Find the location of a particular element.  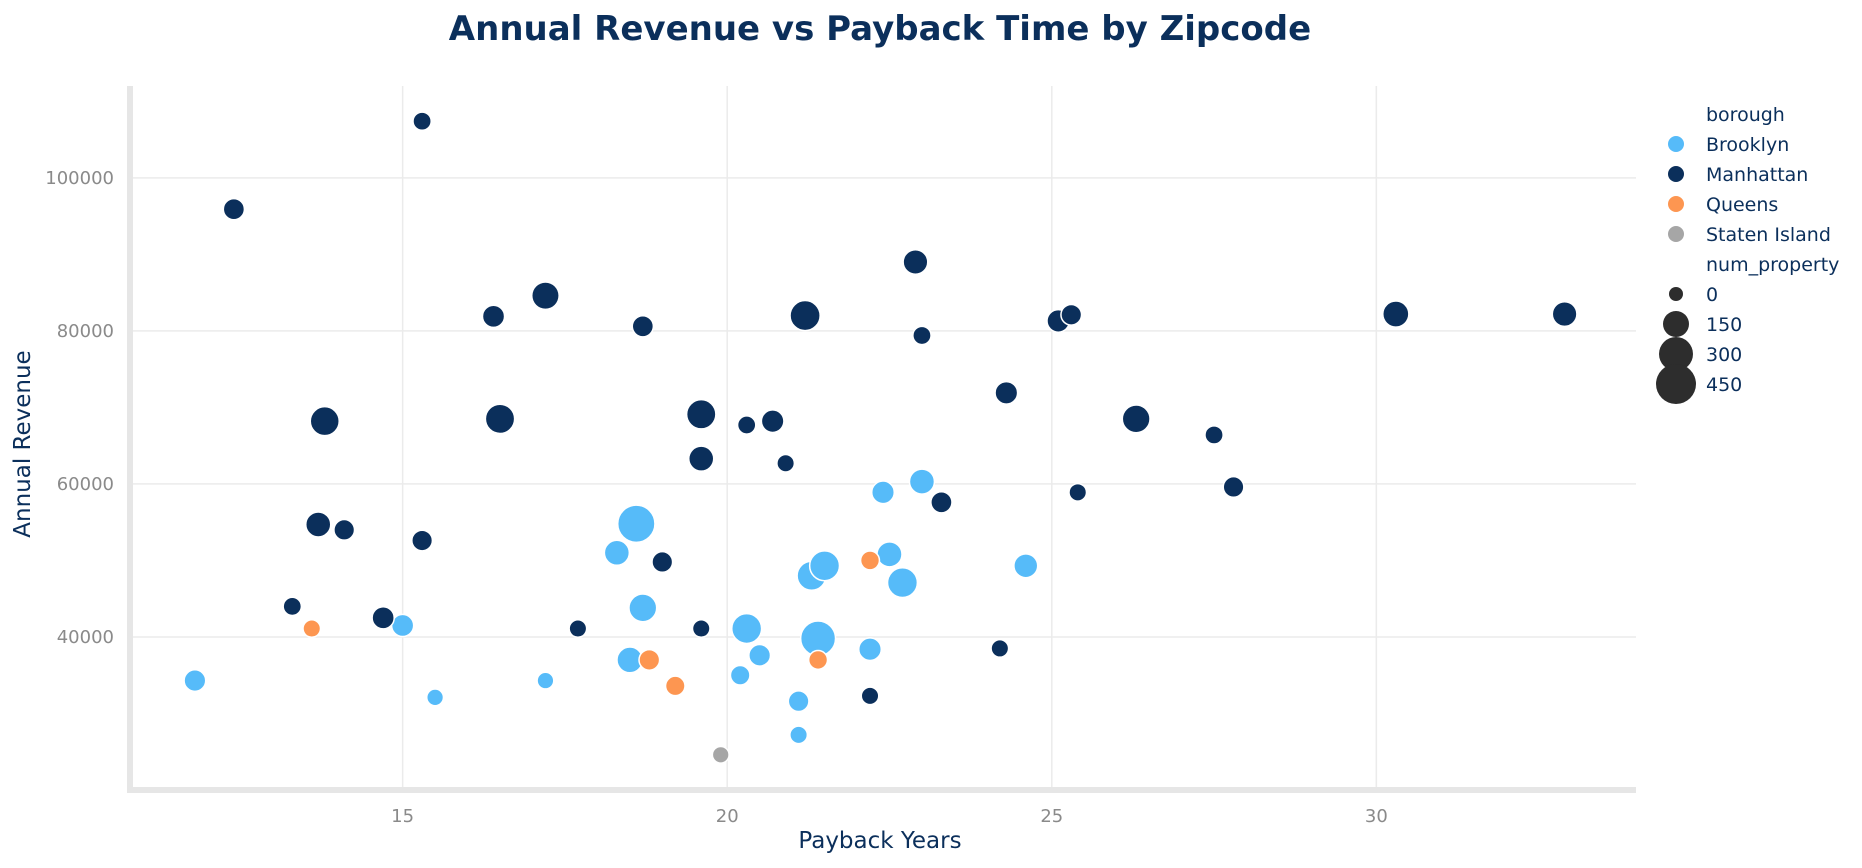

legend-entry: Staten Island is located at coordinates (1768, 235).